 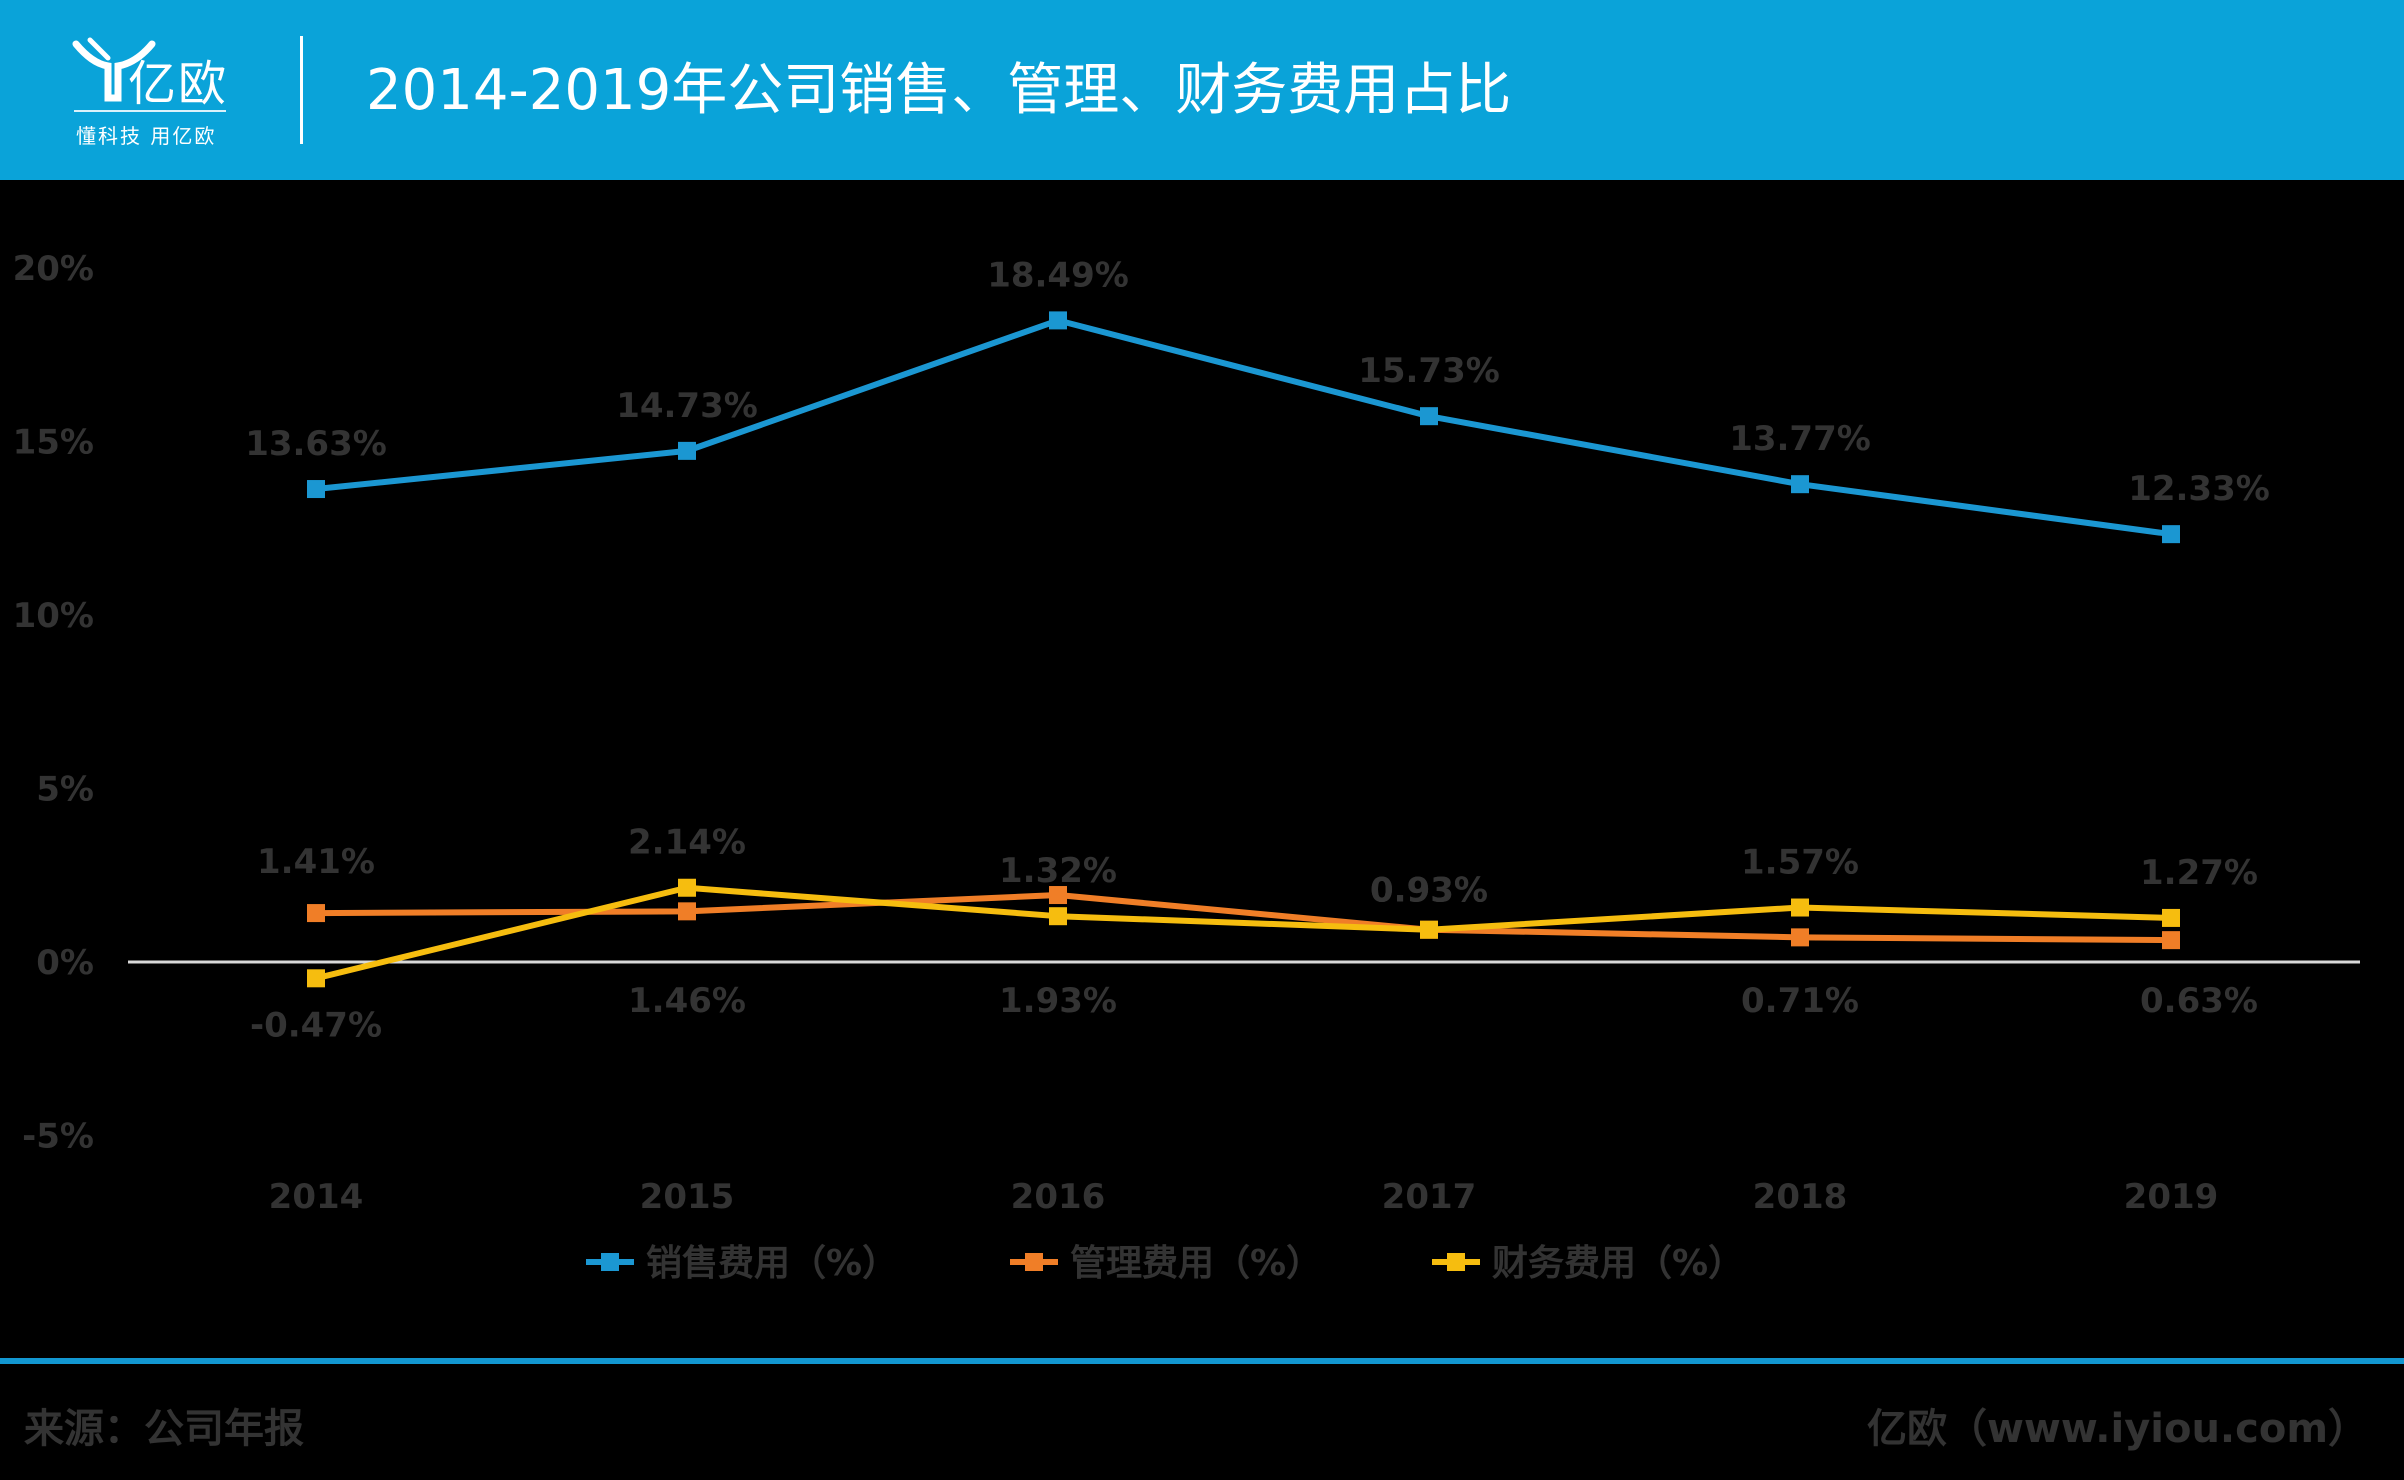 What do you see at coordinates (1429, 891) in the screenshot?
I see `data-label: 0.93%` at bounding box center [1429, 891].